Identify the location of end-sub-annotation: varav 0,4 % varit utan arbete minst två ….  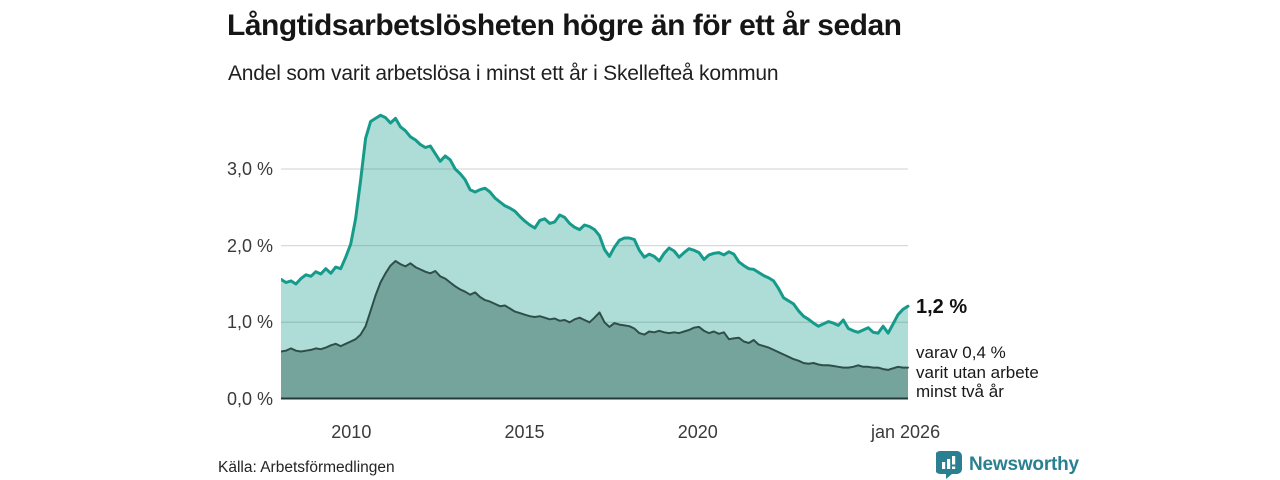
(977, 372).